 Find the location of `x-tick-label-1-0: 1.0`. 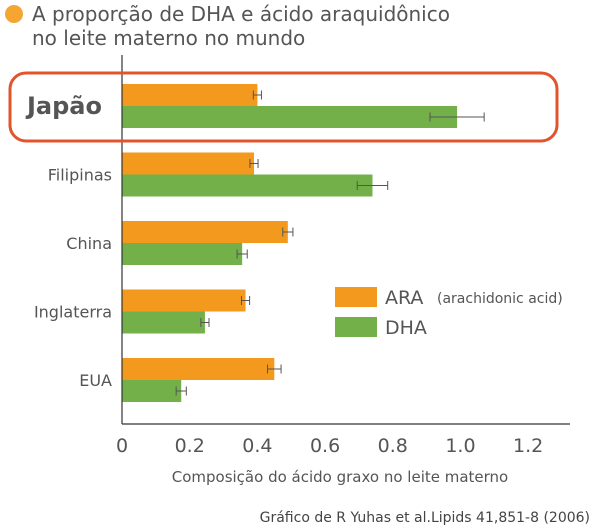

x-tick-label-1-0: 1.0 is located at coordinates (460, 446).